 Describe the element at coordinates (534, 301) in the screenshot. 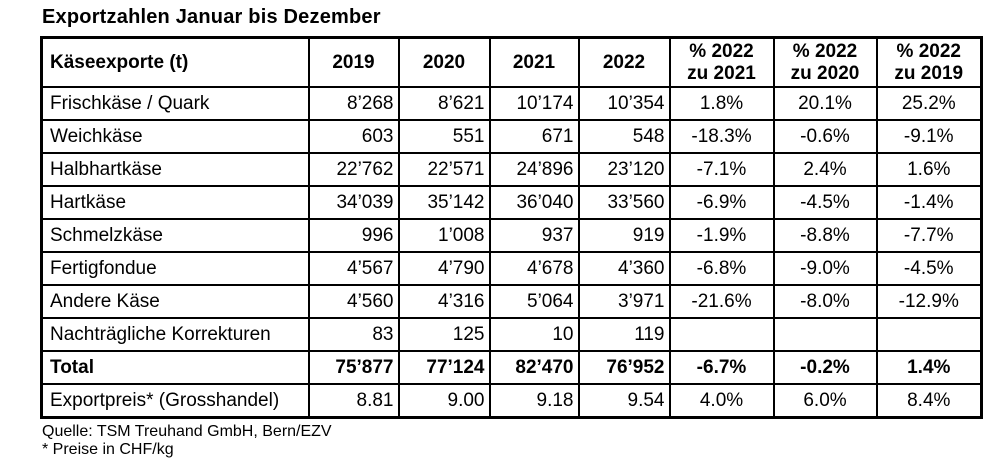

I see `cell-2021: 5’064` at that location.